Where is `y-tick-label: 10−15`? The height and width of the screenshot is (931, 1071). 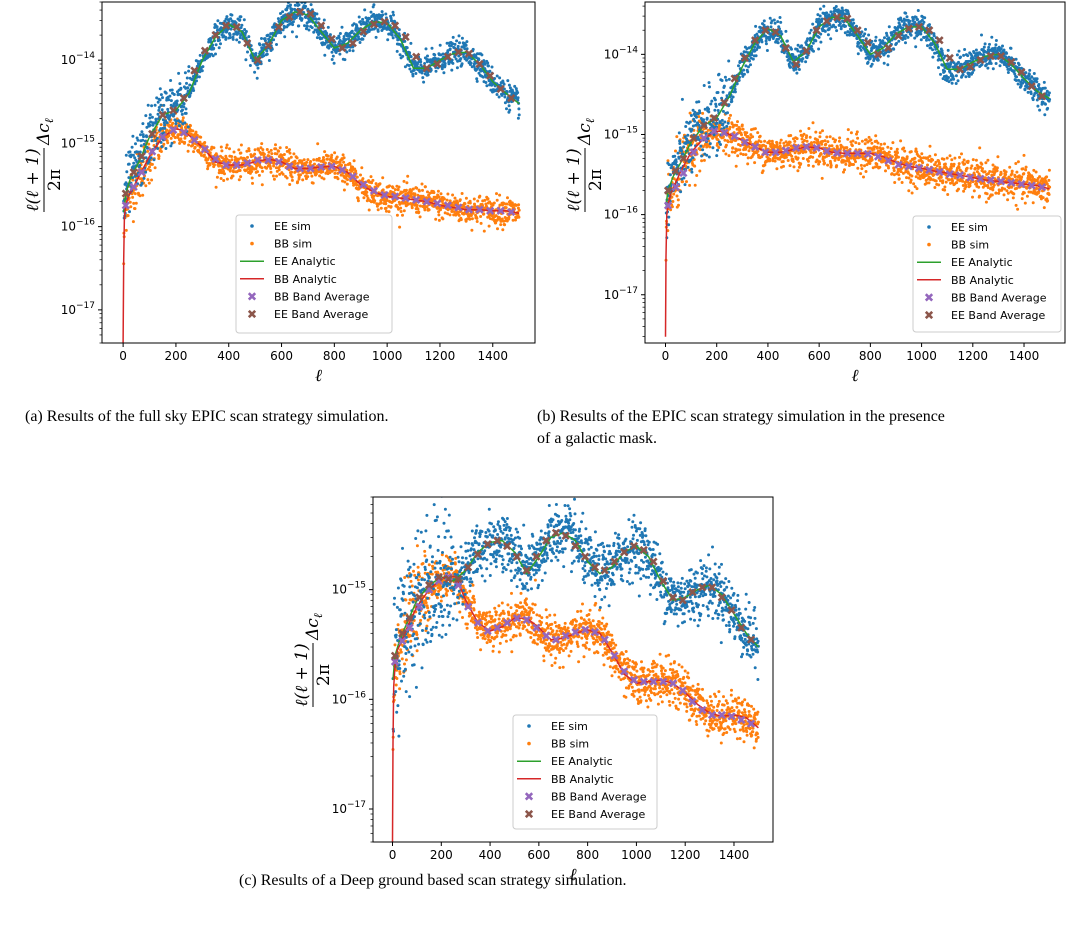 y-tick-label: 10−15 is located at coordinates (78, 142).